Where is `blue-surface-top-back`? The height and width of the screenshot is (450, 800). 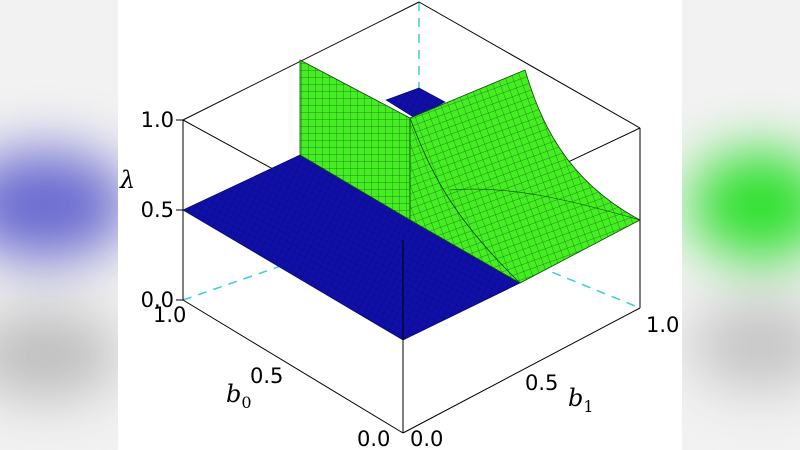 blue-surface-top-back is located at coordinates (415, 103).